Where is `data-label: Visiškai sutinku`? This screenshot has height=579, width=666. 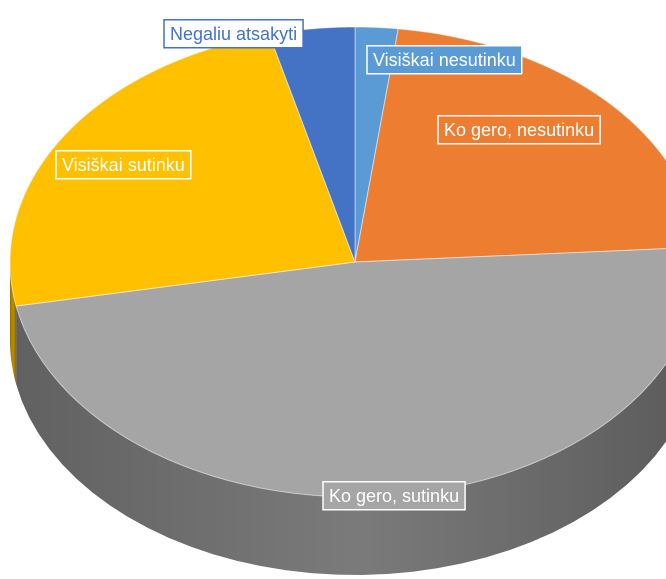 data-label: Visiškai sutinku is located at coordinates (123, 165).